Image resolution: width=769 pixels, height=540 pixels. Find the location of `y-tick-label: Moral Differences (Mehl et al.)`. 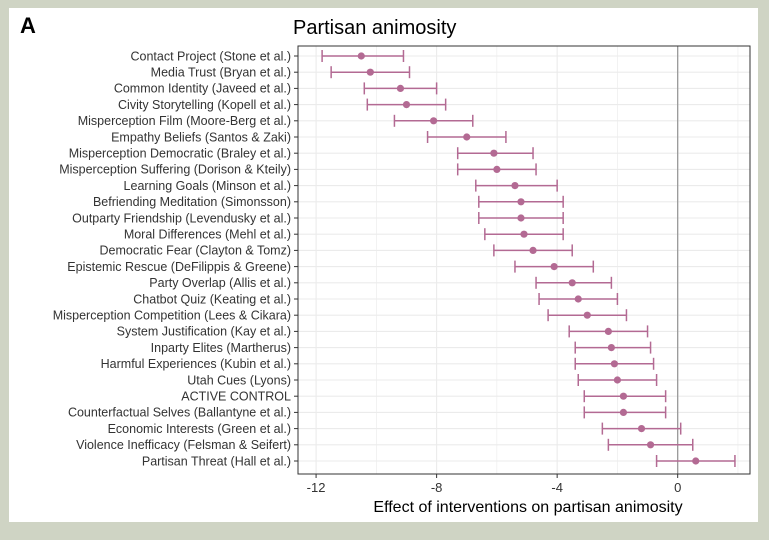

y-tick-label: Moral Differences (Mehl et al.) is located at coordinates (207, 235).